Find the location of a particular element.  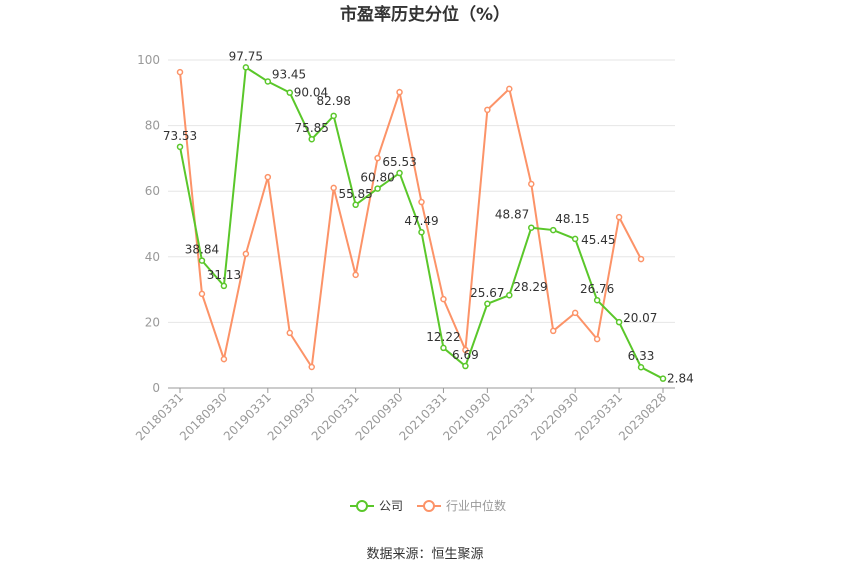

data-label: 82.98 is located at coordinates (334, 101).